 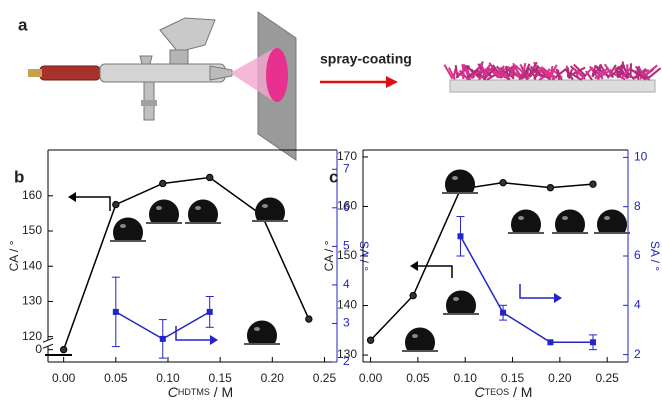 What do you see at coordinates (38, 349) in the screenshot?
I see `y-tick-label: 0` at bounding box center [38, 349].